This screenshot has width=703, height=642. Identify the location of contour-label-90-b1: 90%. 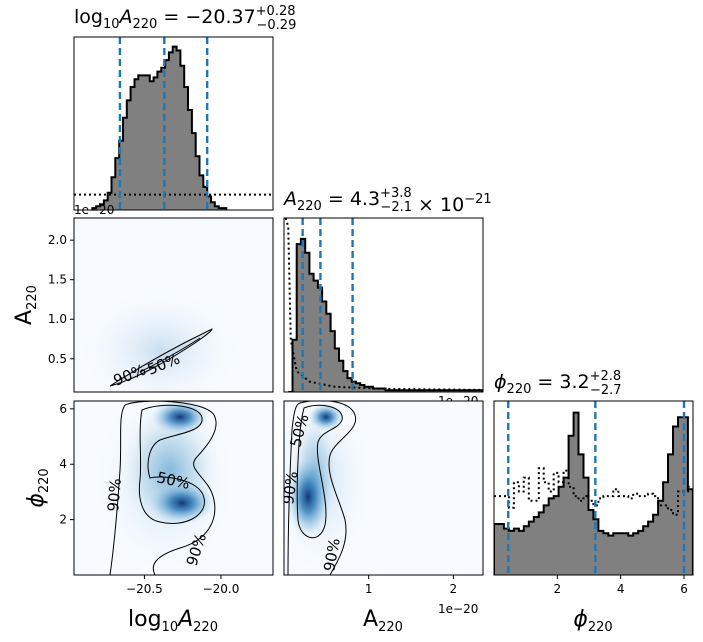
(114, 495).